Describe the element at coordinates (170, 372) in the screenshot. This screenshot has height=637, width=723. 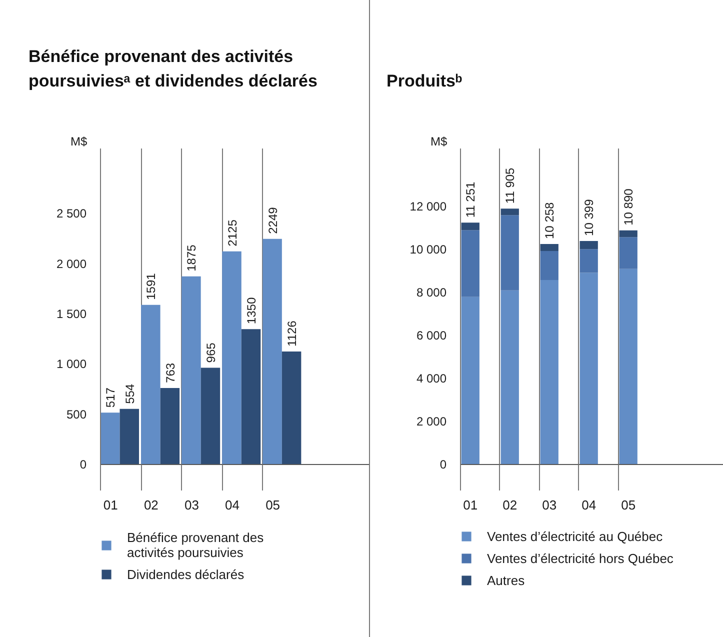
I see `data-label: 763` at that location.